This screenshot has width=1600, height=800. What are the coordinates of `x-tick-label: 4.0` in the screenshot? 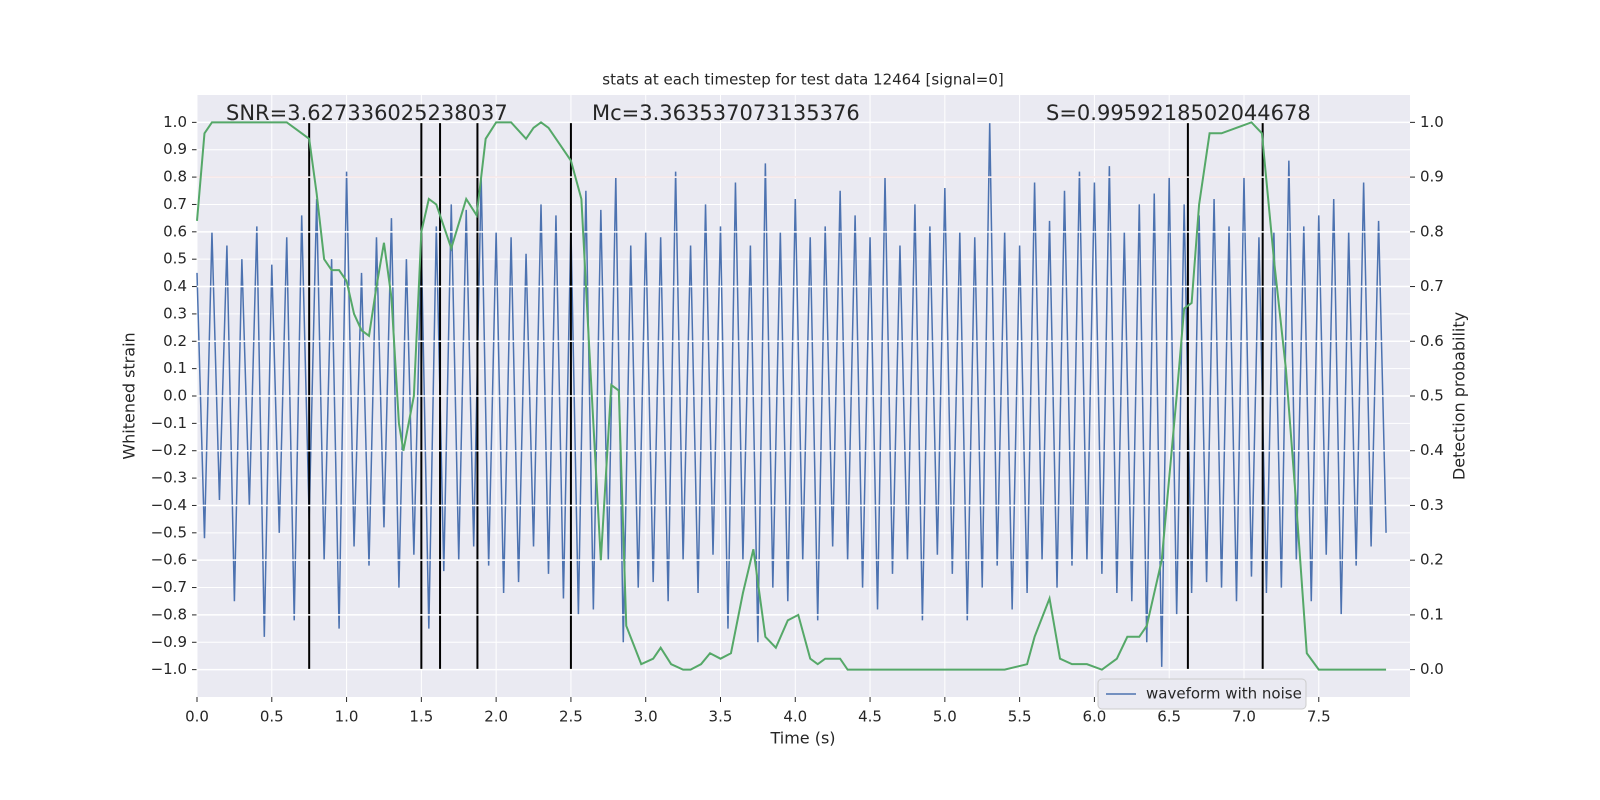 It's located at (795, 717).